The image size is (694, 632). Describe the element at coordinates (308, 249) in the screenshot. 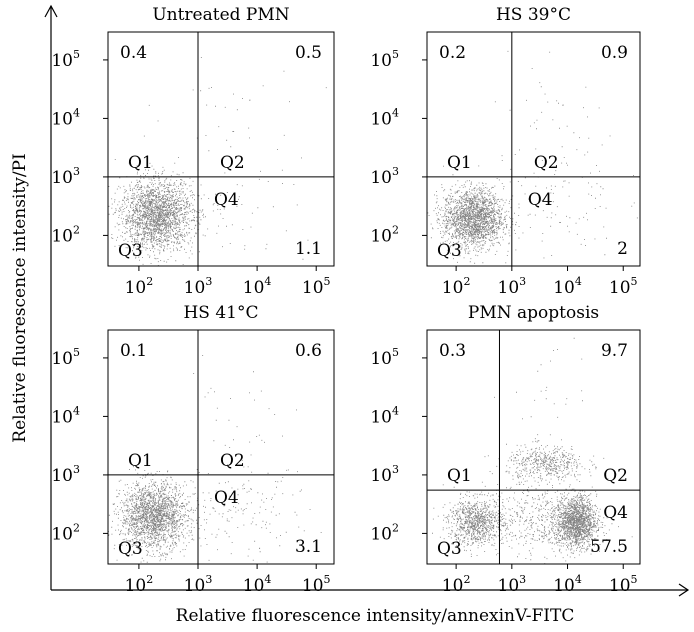

I see `percent-lower-right: 1.1` at that location.